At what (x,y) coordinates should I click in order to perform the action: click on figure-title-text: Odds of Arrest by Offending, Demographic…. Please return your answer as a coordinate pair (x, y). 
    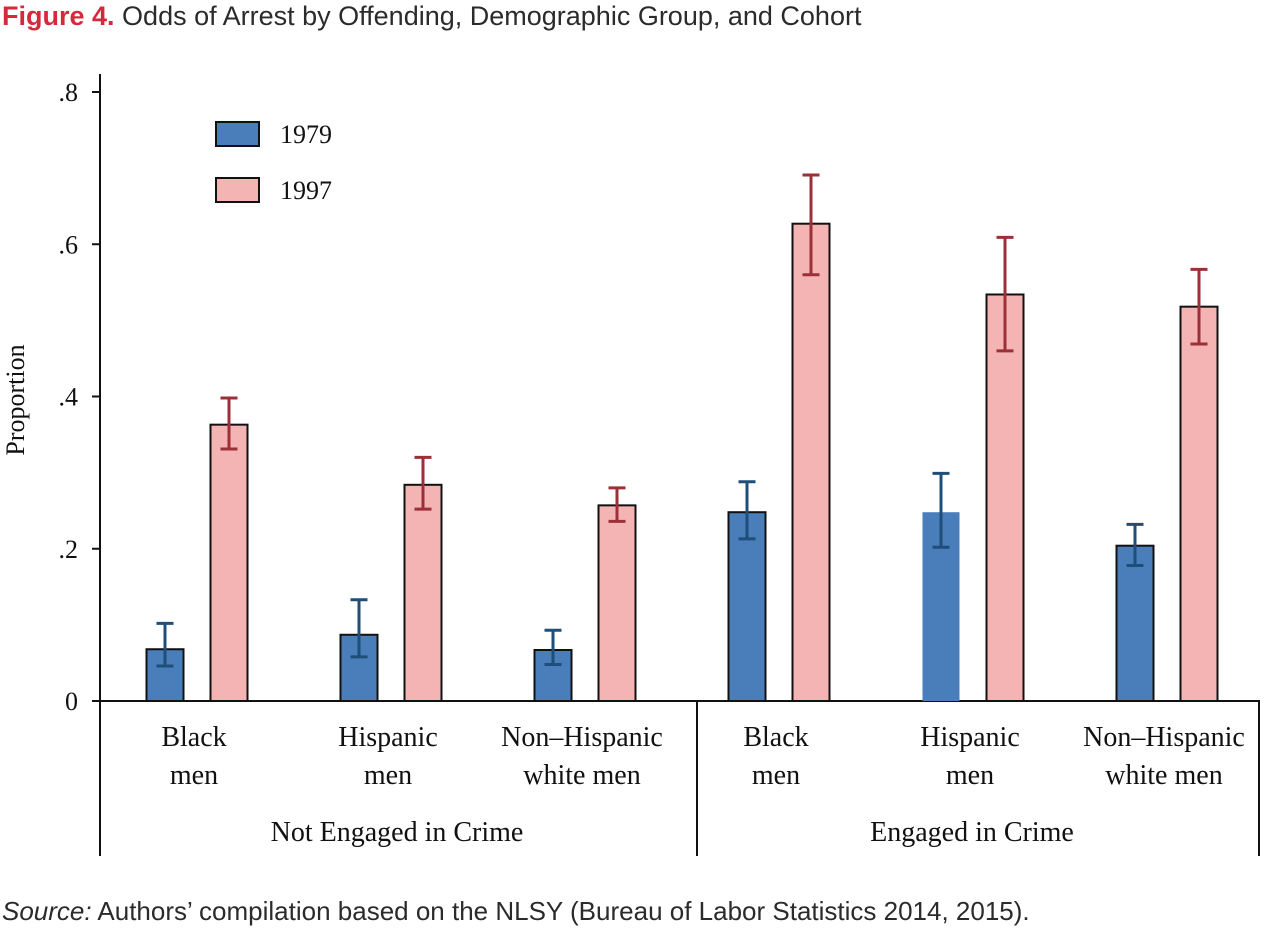
    Looking at the image, I should click on (492, 16).